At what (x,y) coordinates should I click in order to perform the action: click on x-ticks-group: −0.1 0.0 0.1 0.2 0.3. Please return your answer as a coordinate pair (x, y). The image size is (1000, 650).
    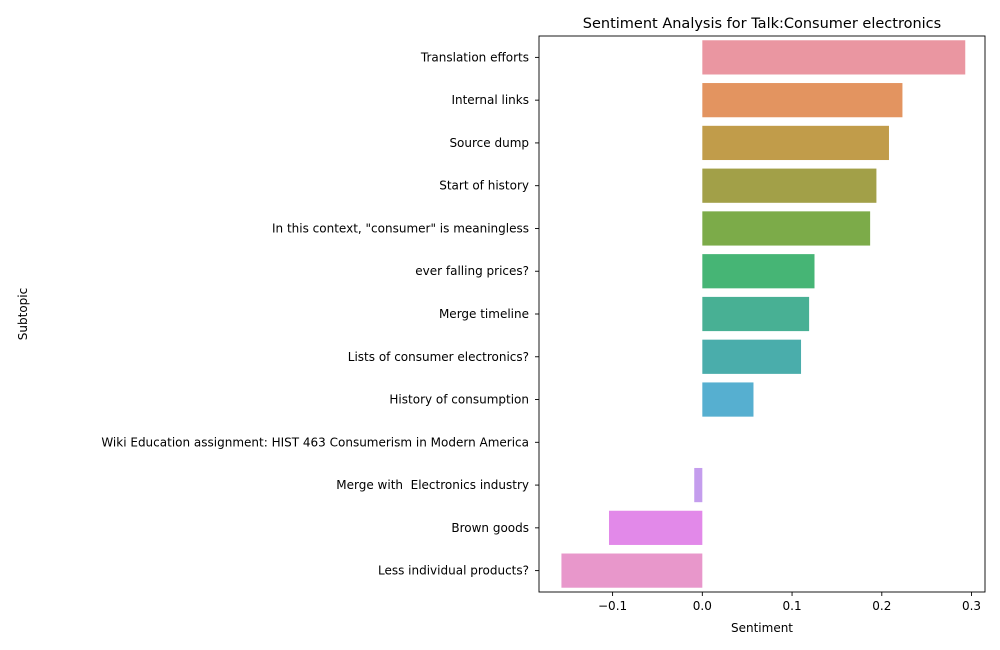
    Looking at the image, I should click on (789, 602).